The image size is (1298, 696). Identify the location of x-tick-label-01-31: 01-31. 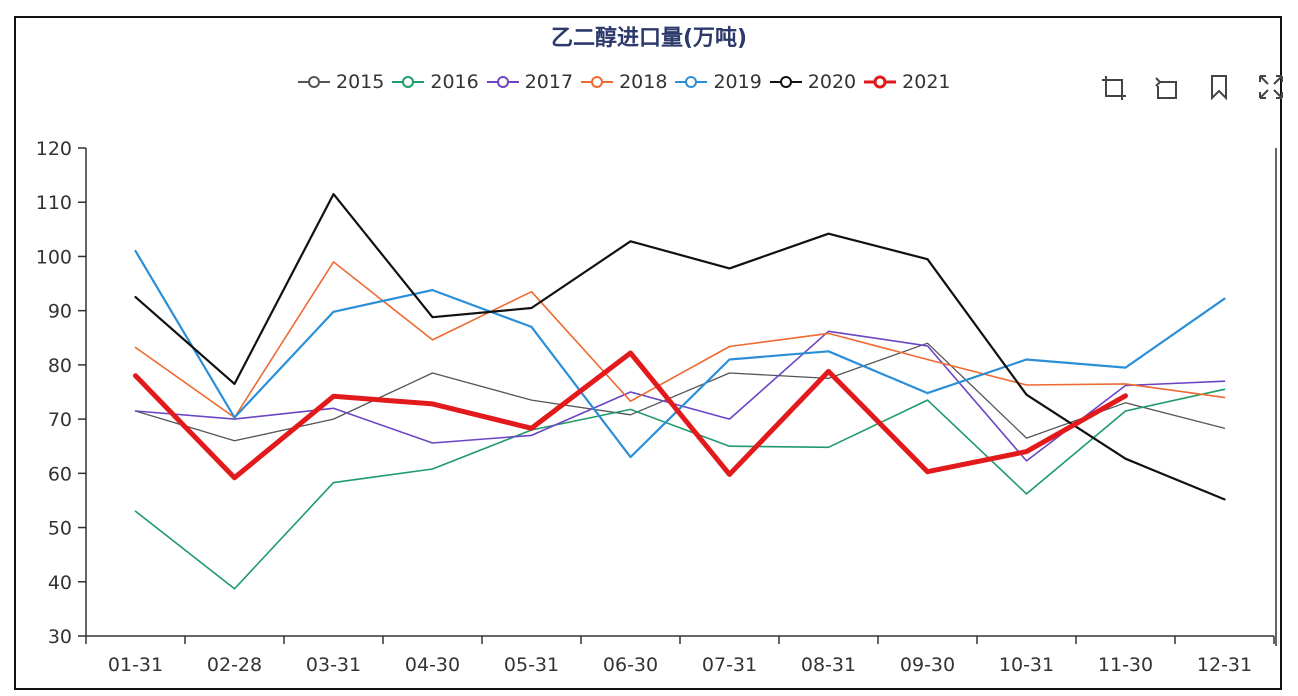
(135, 665).